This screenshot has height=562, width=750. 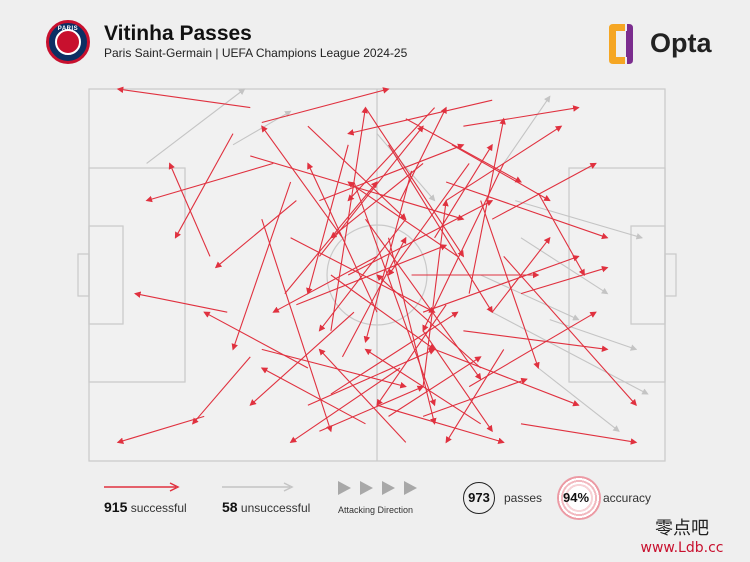 I want to click on successful-count: 915, so click(x=116, y=507).